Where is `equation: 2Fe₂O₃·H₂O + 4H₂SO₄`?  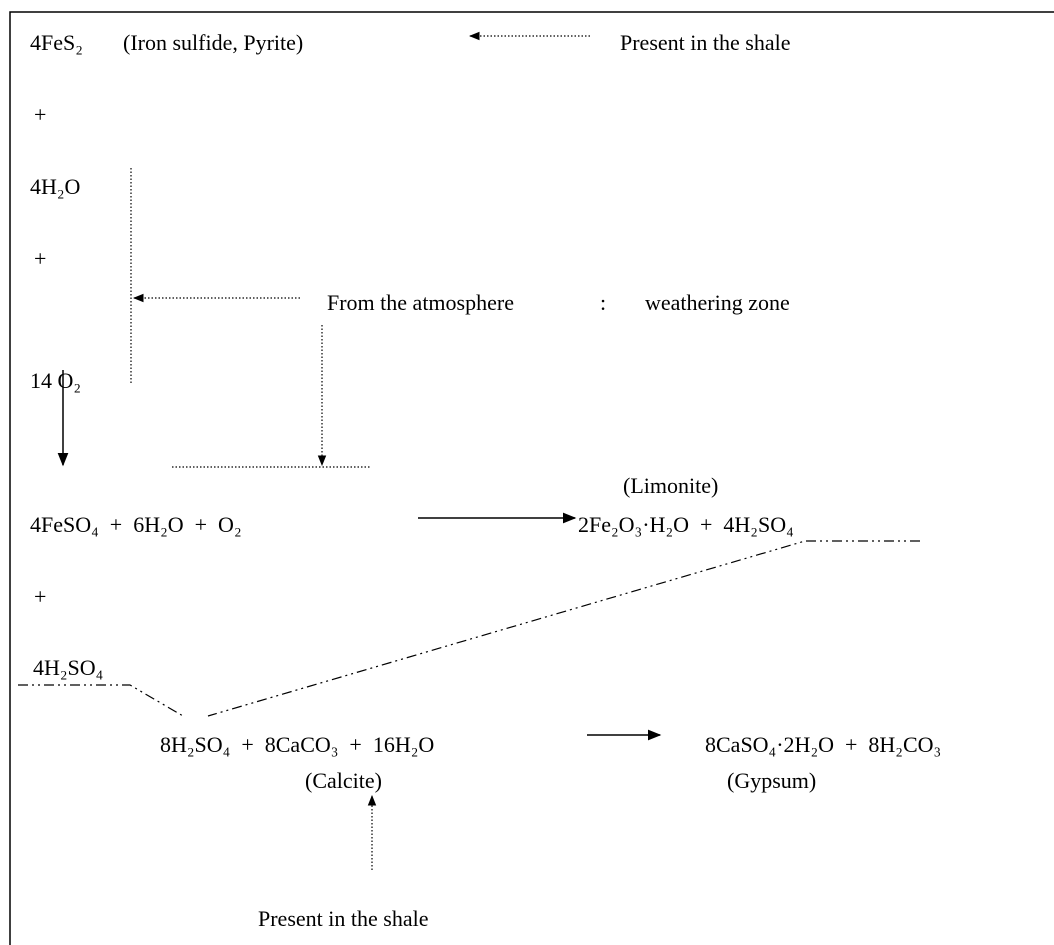 equation: 2Fe₂O₃·H₂O + 4H₂SO₄ is located at coordinates (686, 524).